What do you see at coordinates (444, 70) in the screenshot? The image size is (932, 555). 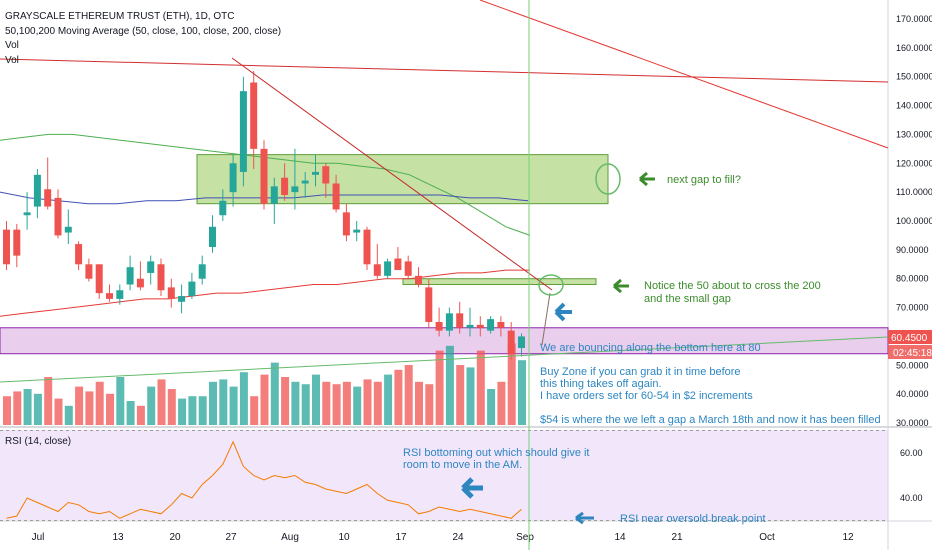 I see `trendline-horizontal-top` at bounding box center [444, 70].